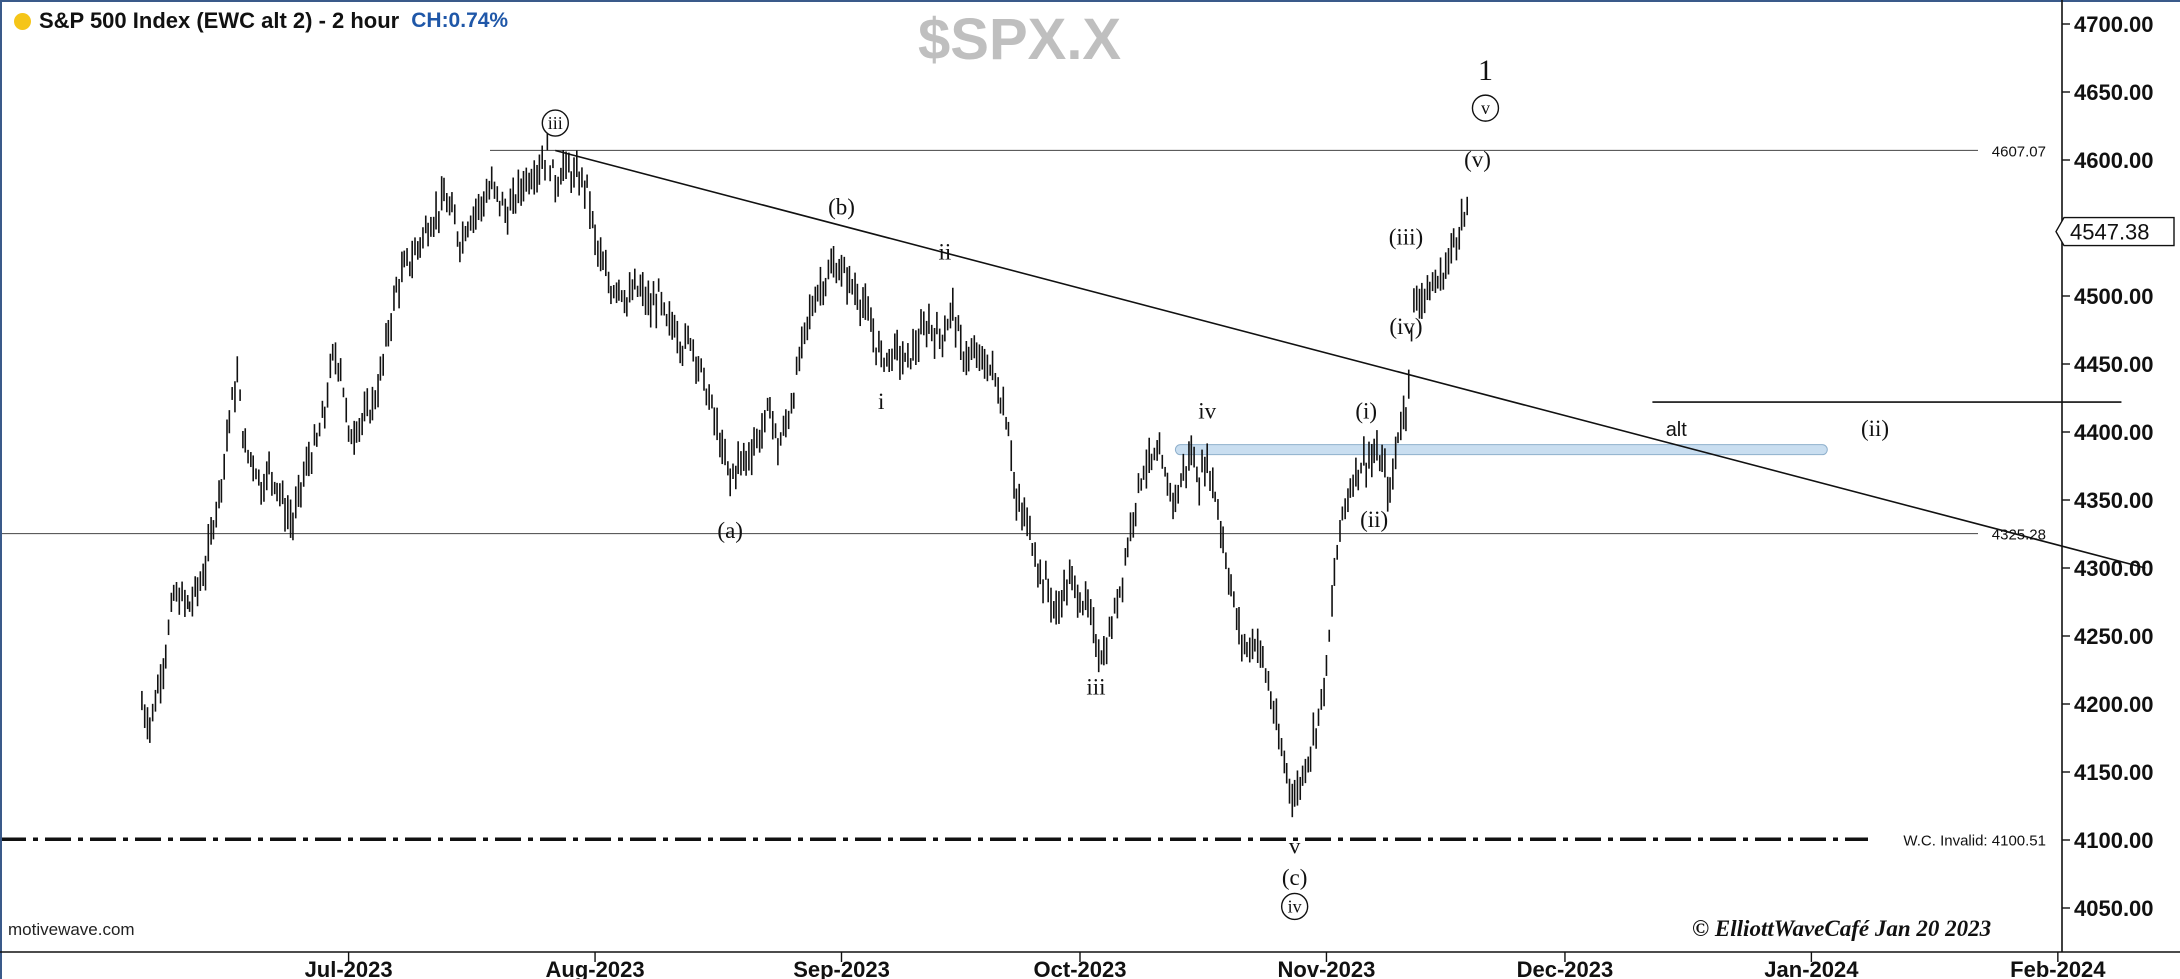  I want to click on wave-label: (v), so click(1477, 159).